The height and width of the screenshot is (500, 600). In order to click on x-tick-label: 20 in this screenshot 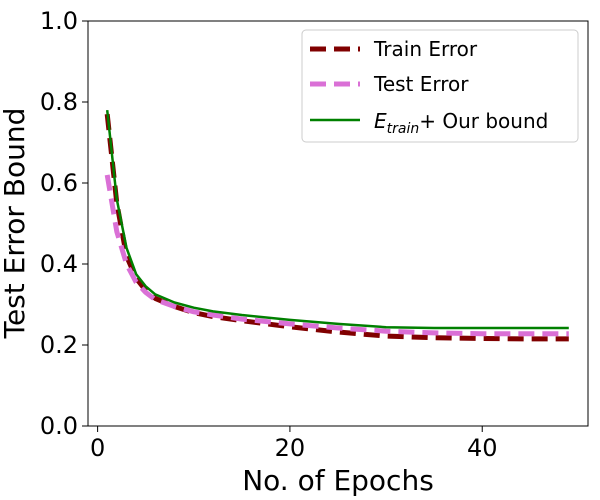, I will do `click(290, 448)`.